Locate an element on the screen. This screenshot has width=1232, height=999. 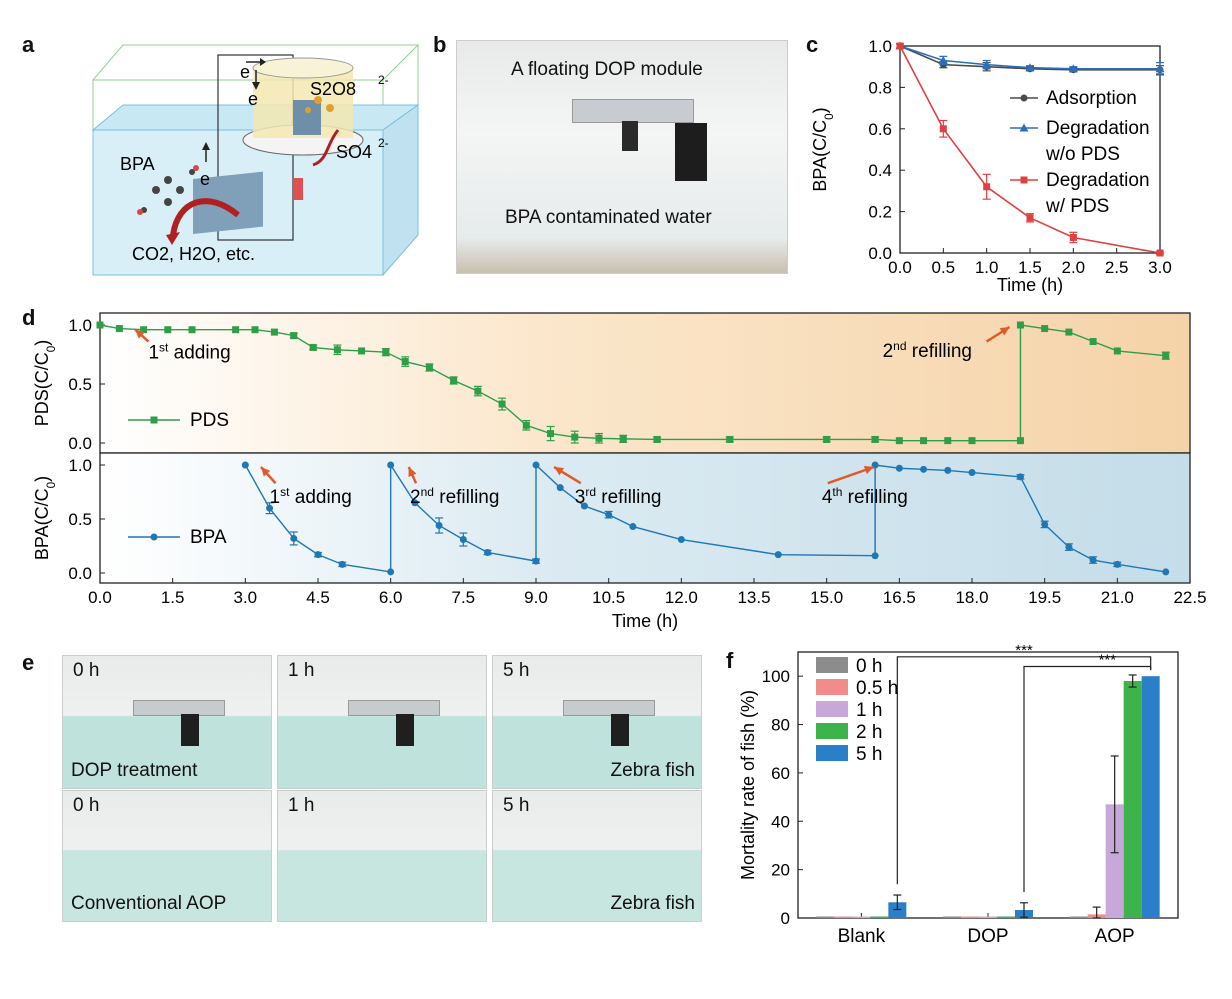
label-radical: SO4 is located at coordinates (354, 152).